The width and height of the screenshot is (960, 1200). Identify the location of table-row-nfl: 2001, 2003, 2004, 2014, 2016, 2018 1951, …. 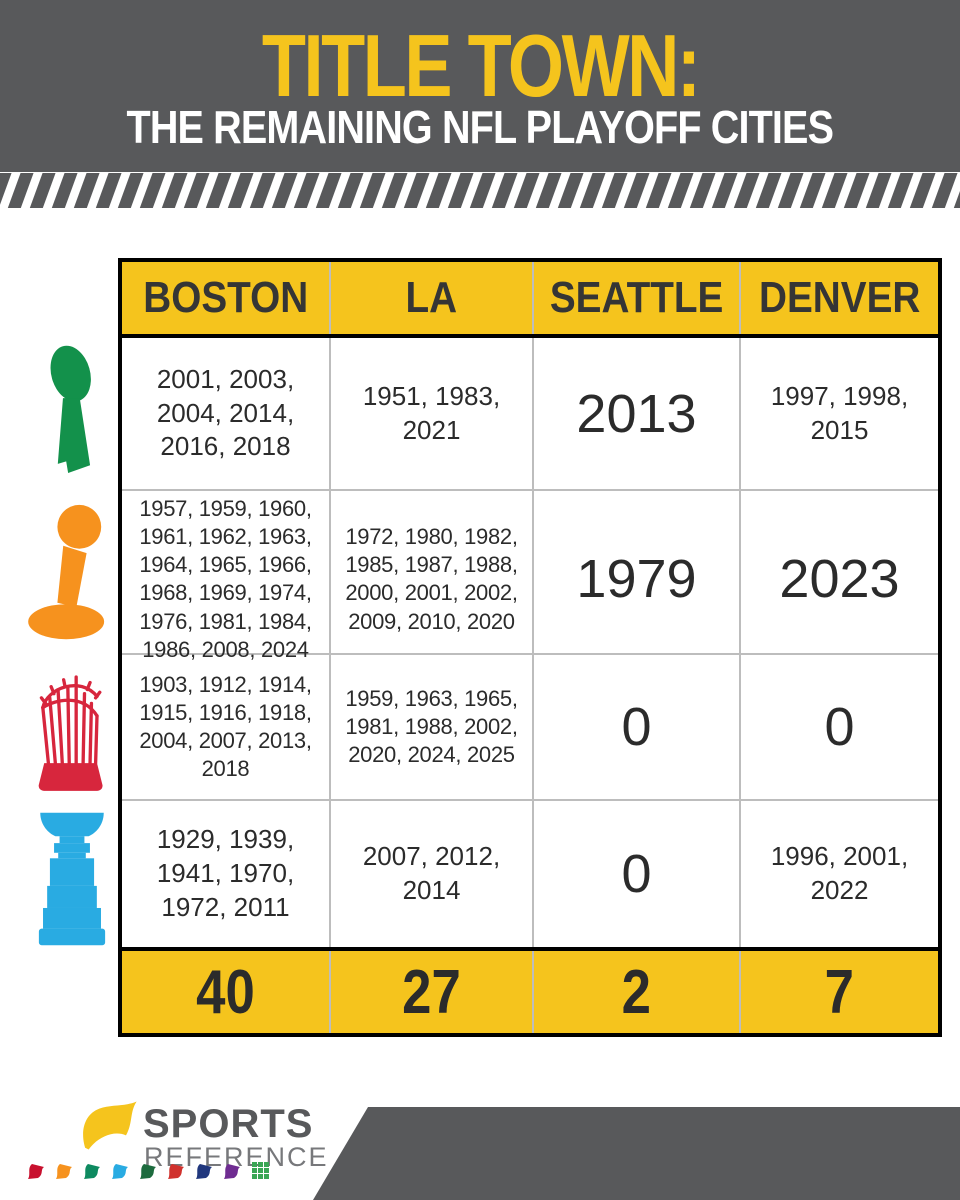
(530, 414).